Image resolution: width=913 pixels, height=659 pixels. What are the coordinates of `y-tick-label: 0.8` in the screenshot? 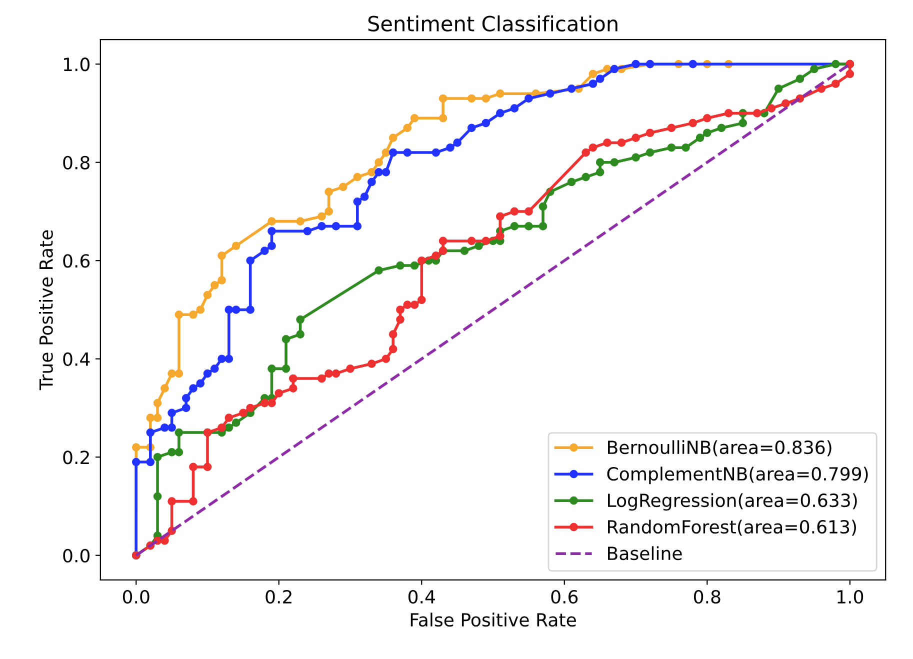 It's located at (76, 163).